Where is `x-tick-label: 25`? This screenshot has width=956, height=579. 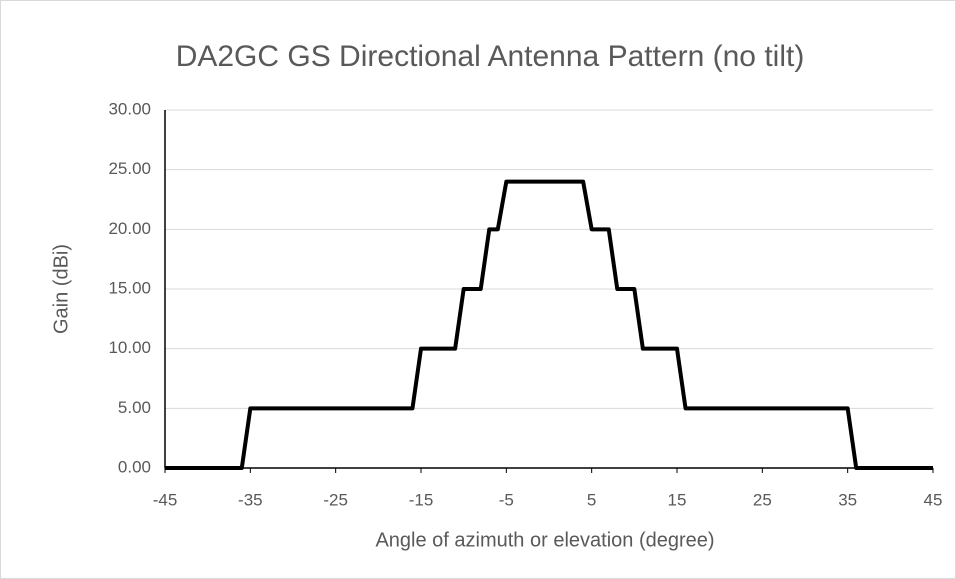
x-tick-label: 25 is located at coordinates (762, 499).